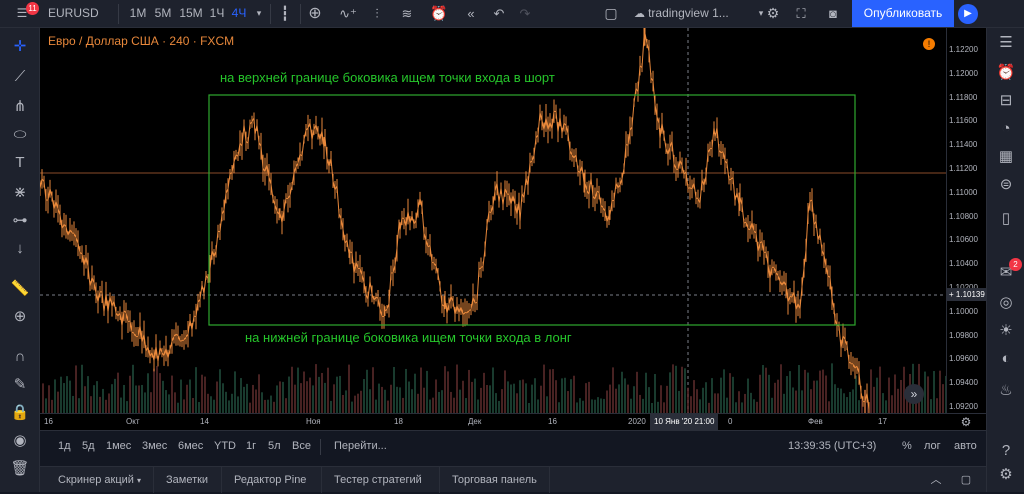 The height and width of the screenshot is (494, 1024). What do you see at coordinates (833, 13) in the screenshot?
I see `camera-icon: ◙` at bounding box center [833, 13].